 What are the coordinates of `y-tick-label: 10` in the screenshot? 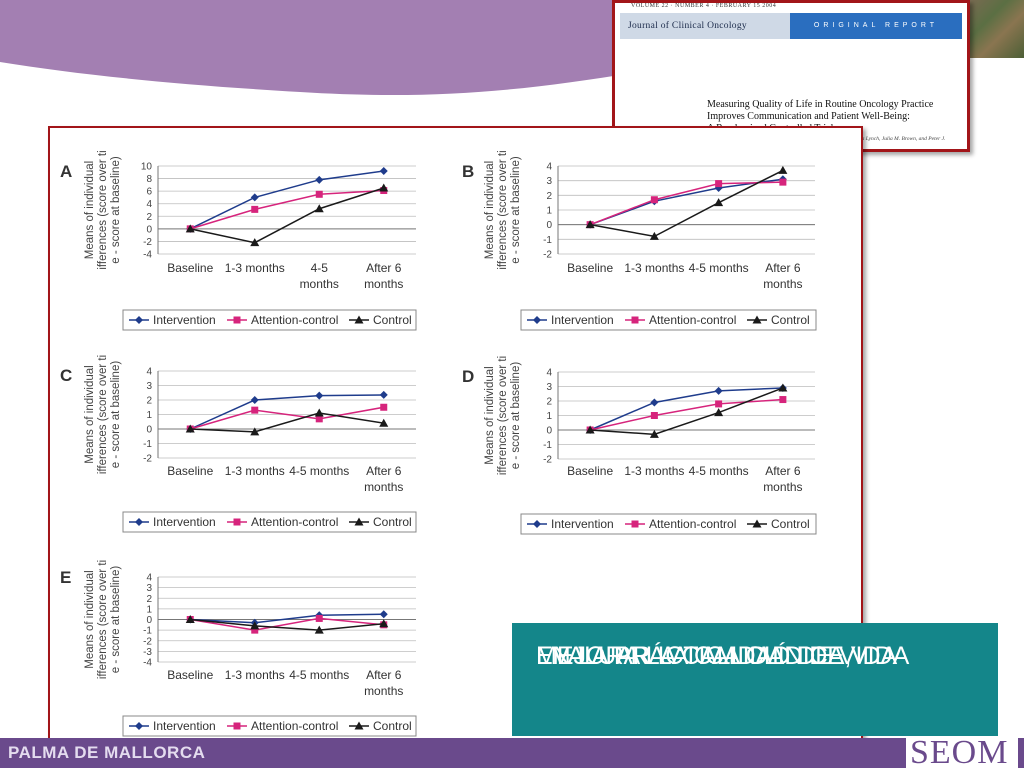 It's located at (147, 167).